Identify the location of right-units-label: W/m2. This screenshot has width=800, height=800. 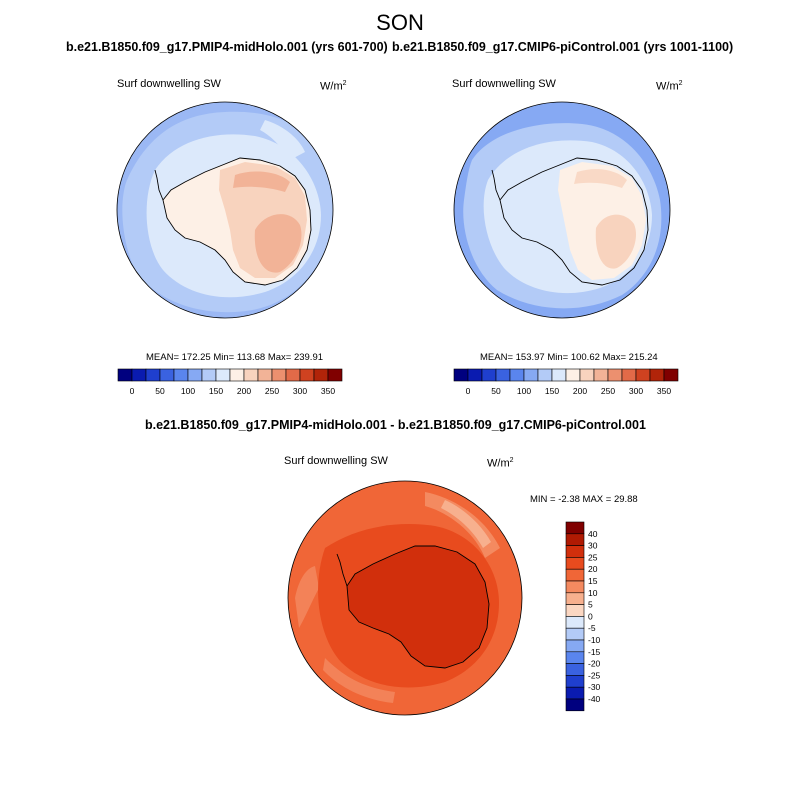
(669, 86).